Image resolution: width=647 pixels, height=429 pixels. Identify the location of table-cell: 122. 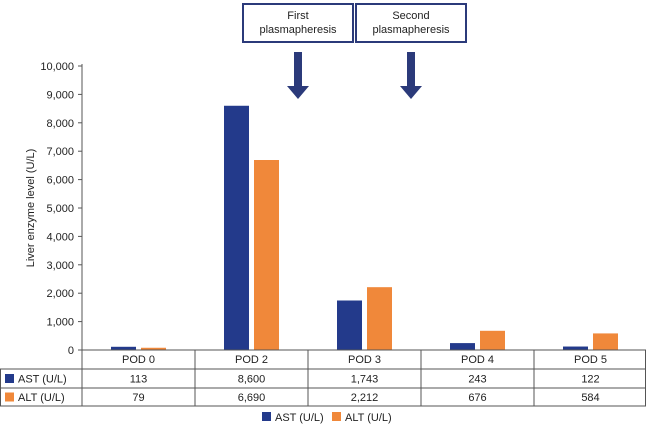
(590, 380).